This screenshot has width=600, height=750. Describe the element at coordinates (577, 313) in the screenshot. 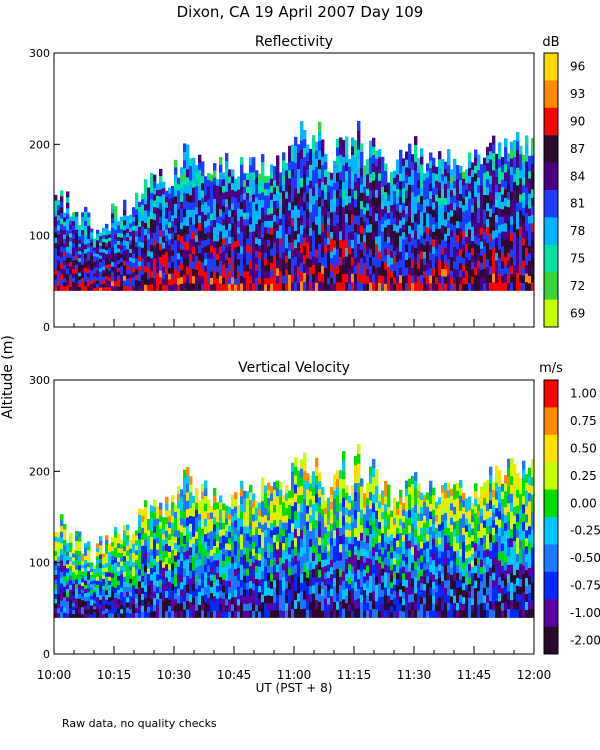

I see `colorbar-tick-label: 69` at that location.